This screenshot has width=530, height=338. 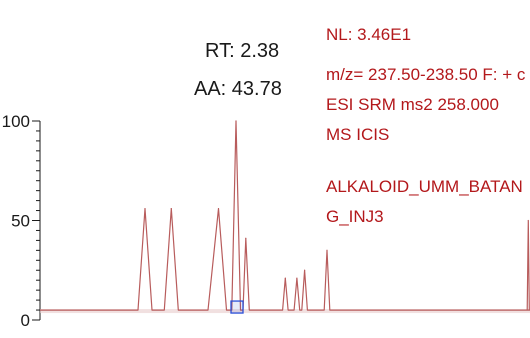 I want to click on peak-marker-group, so click(x=237, y=307).